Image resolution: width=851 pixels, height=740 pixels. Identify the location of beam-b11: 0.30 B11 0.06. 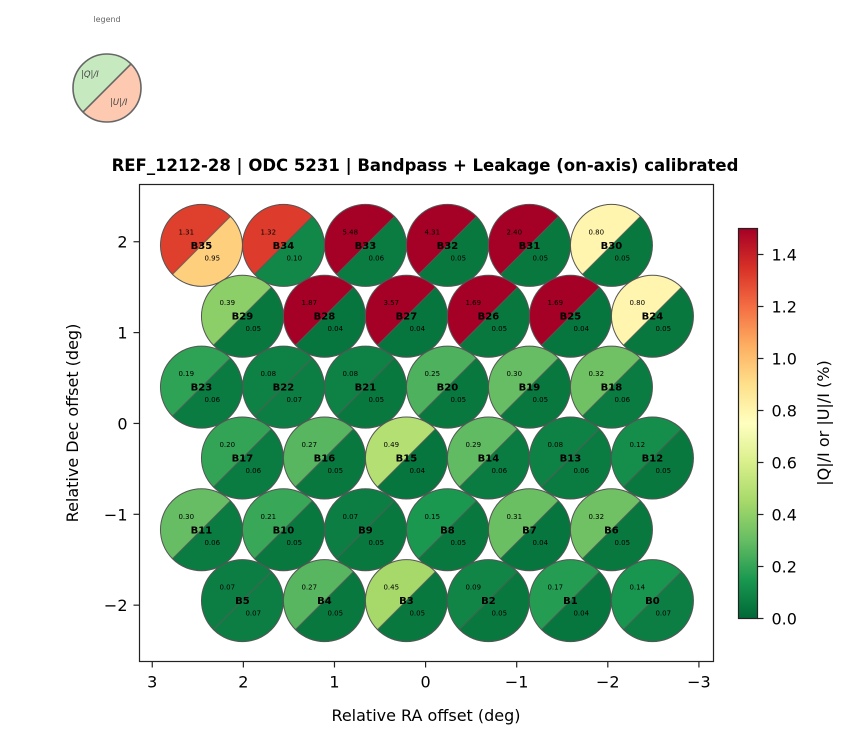
(201, 530).